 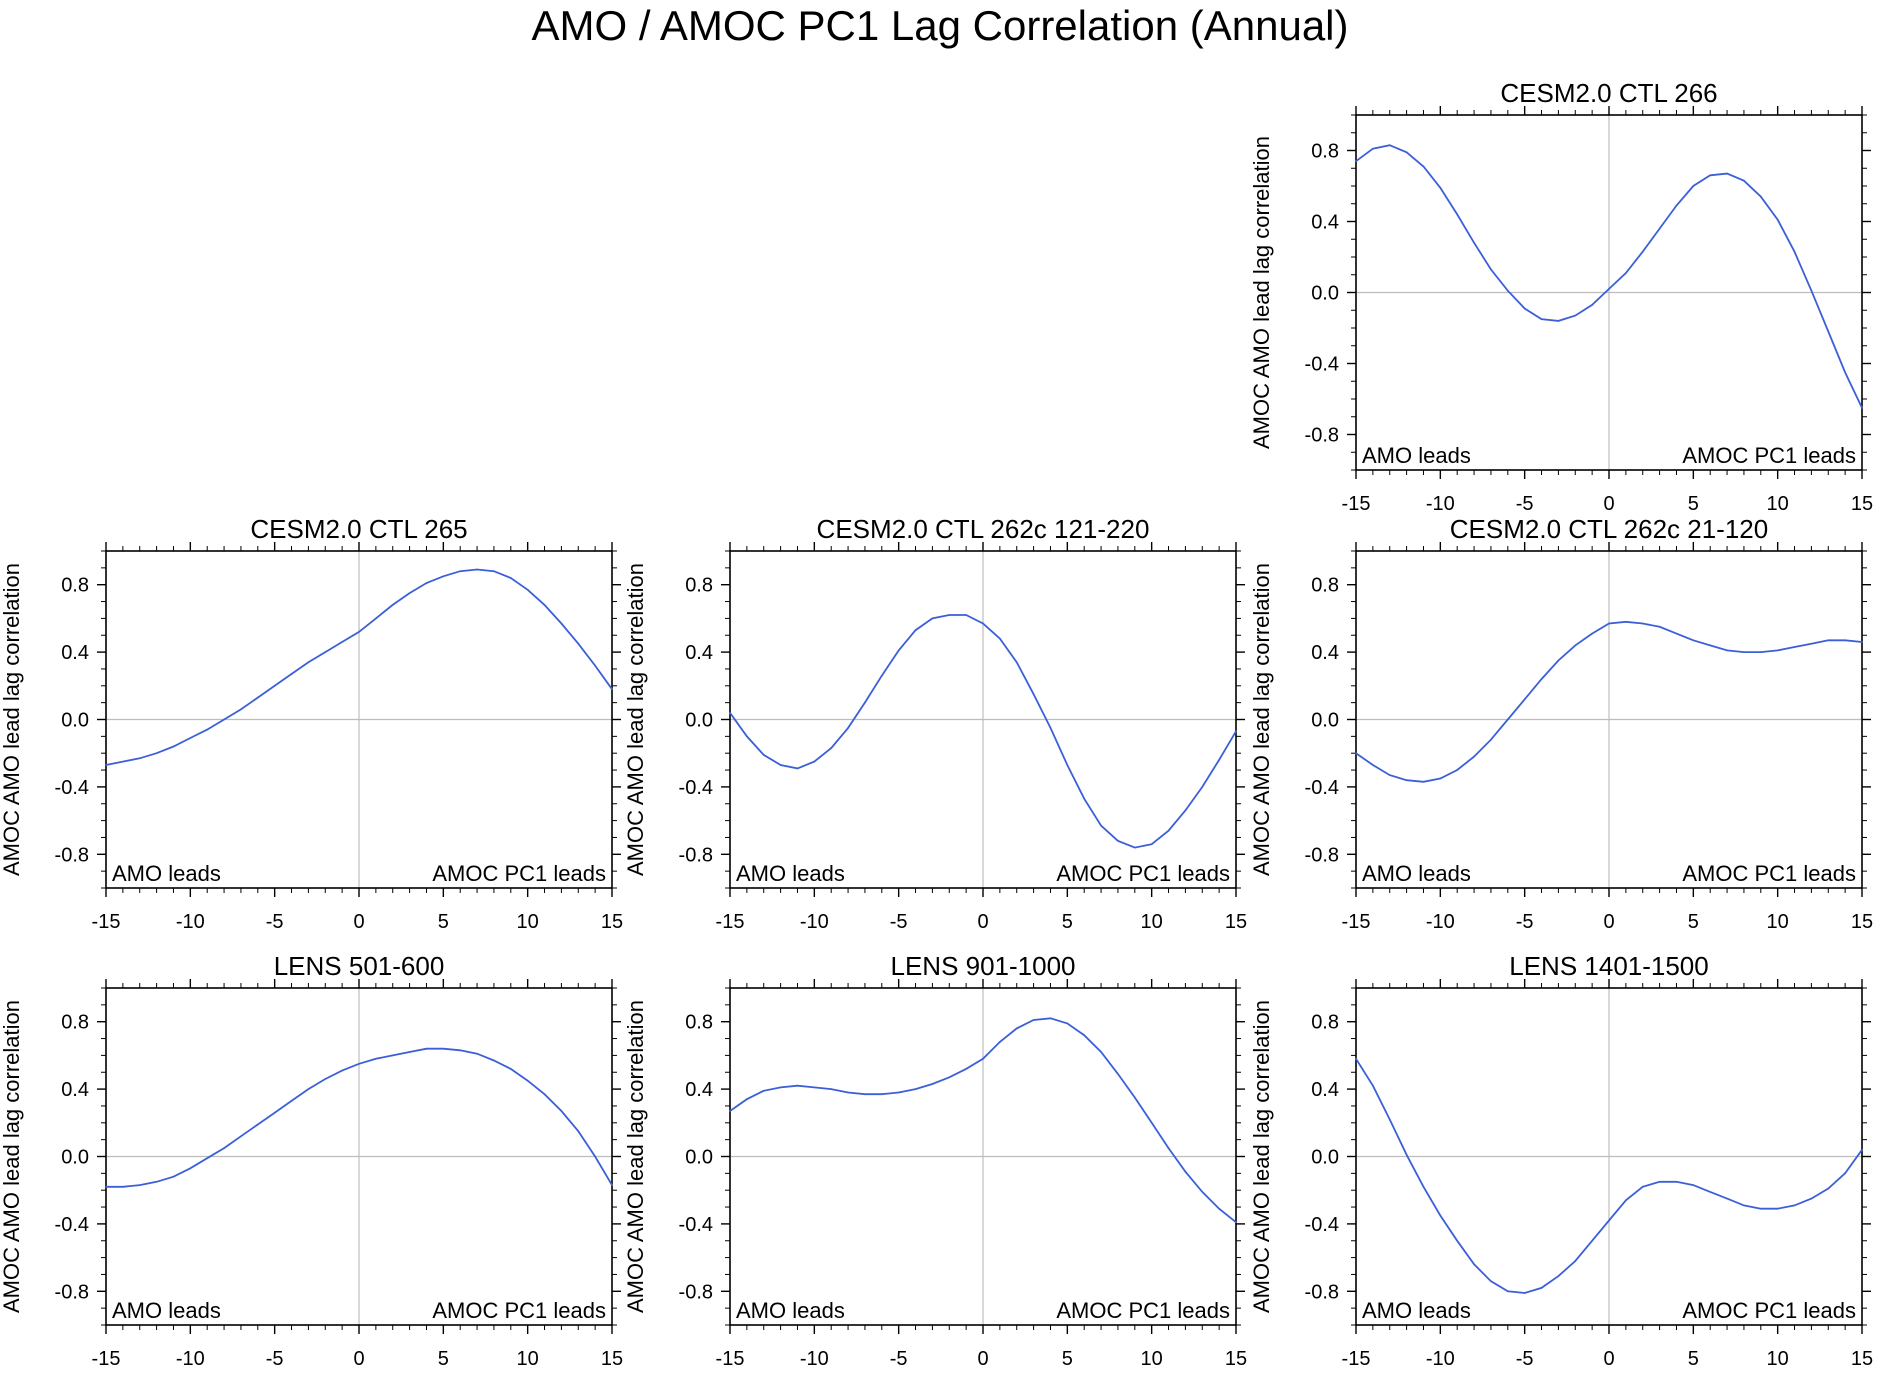 I want to click on y-tick-label: 0.0, so click(x=1325, y=1158).